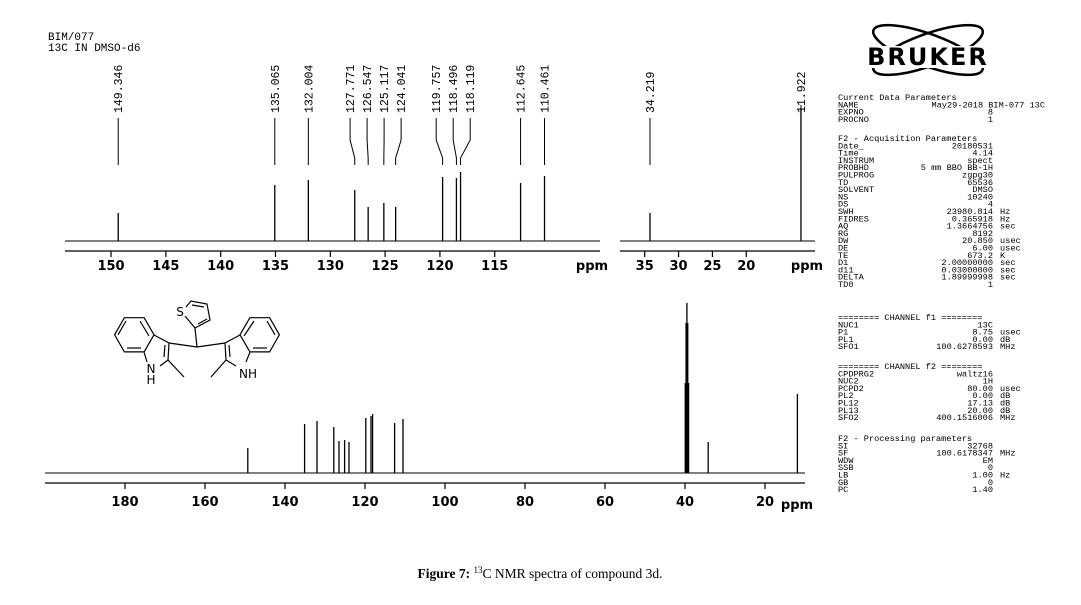  What do you see at coordinates (853, 219) in the screenshot?
I see `param-name: FIDRES` at bounding box center [853, 219].